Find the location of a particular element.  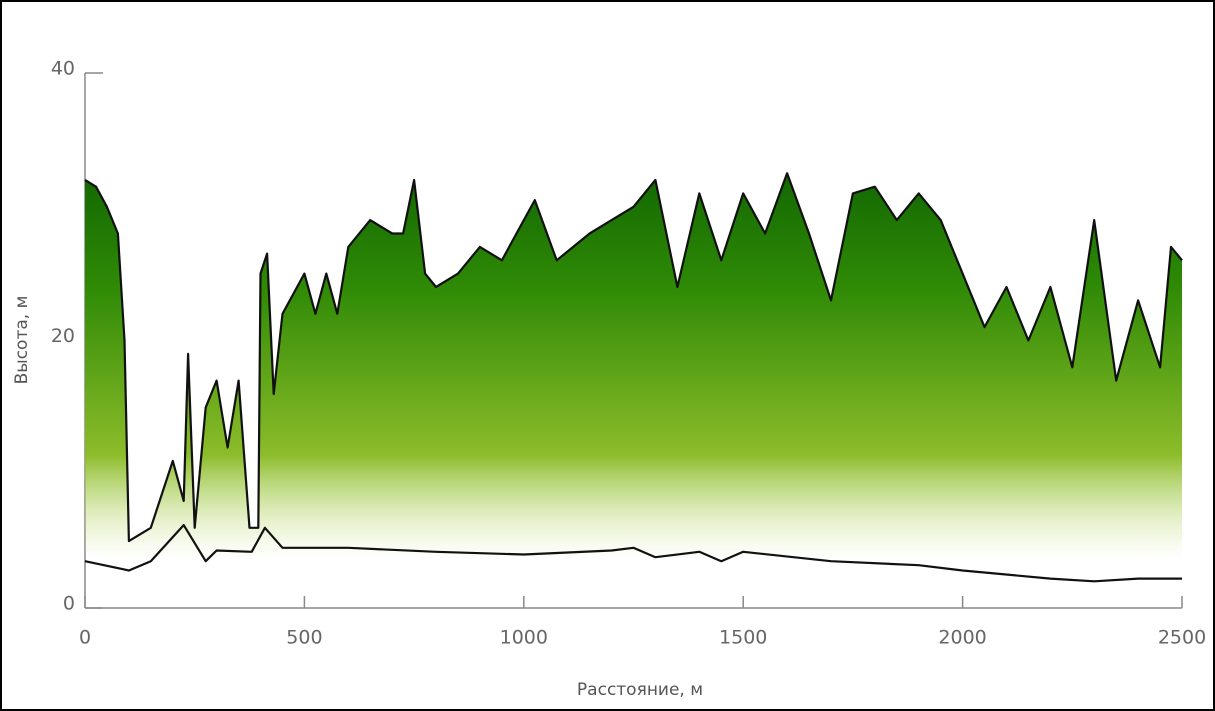

x-tick-label: 0 is located at coordinates (85, 638).